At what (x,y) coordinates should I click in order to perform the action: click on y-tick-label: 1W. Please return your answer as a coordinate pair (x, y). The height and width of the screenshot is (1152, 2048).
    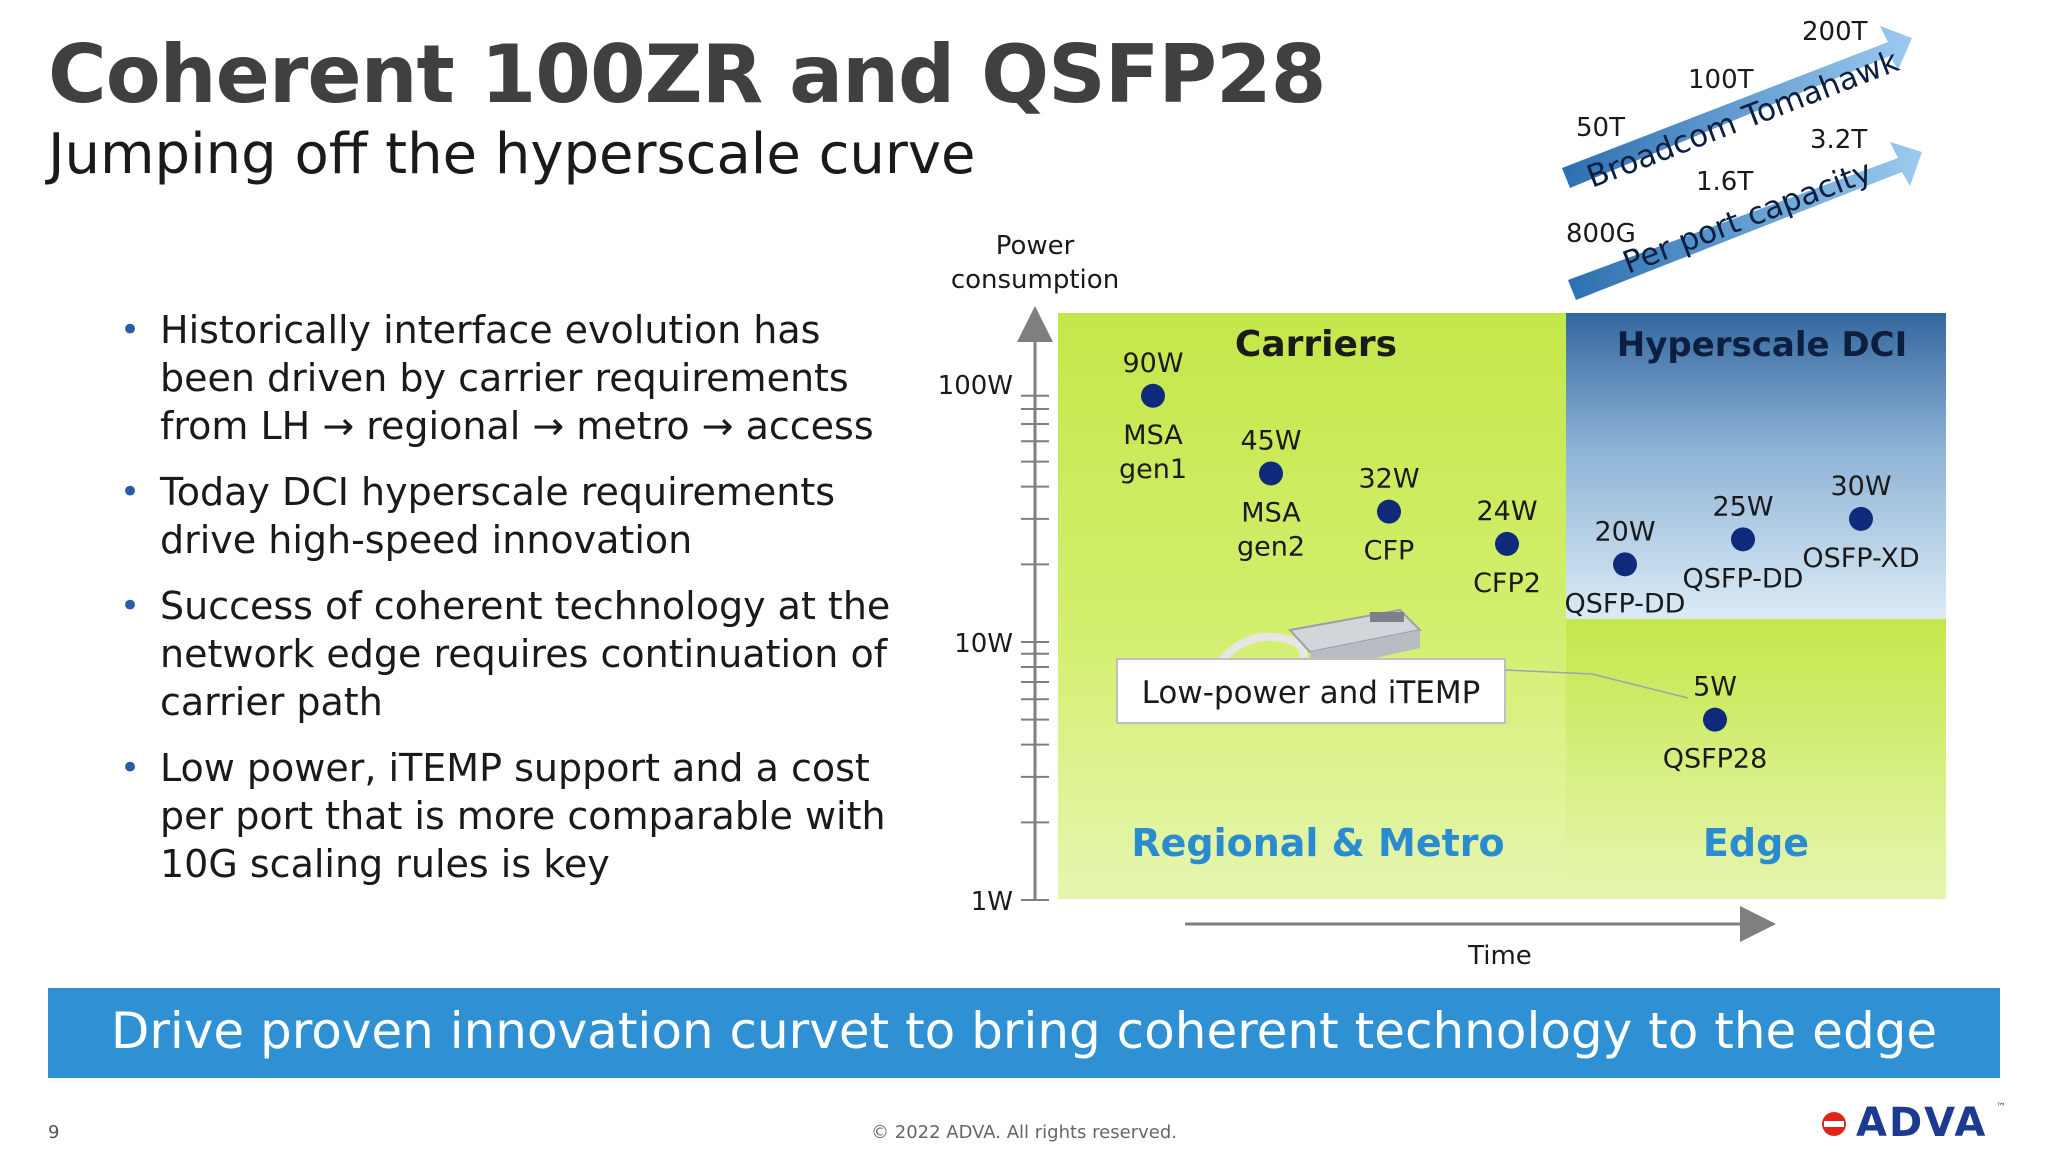
    Looking at the image, I should click on (992, 902).